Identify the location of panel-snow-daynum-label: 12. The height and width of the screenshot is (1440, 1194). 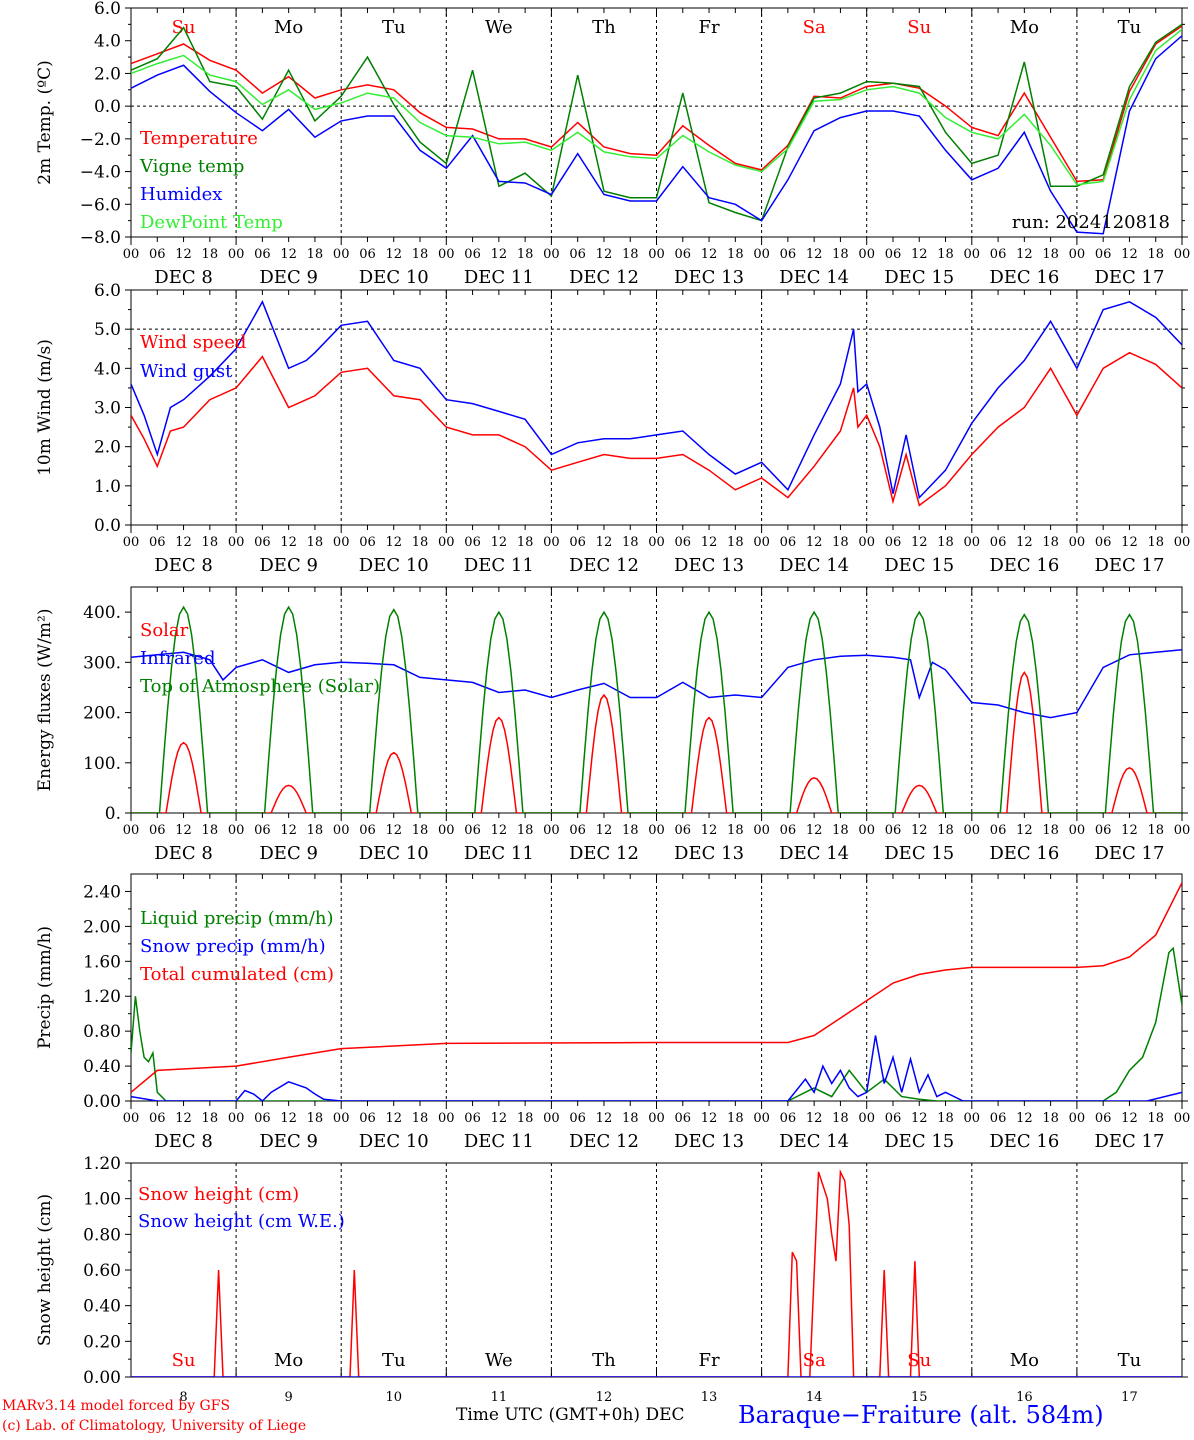
(604, 1397).